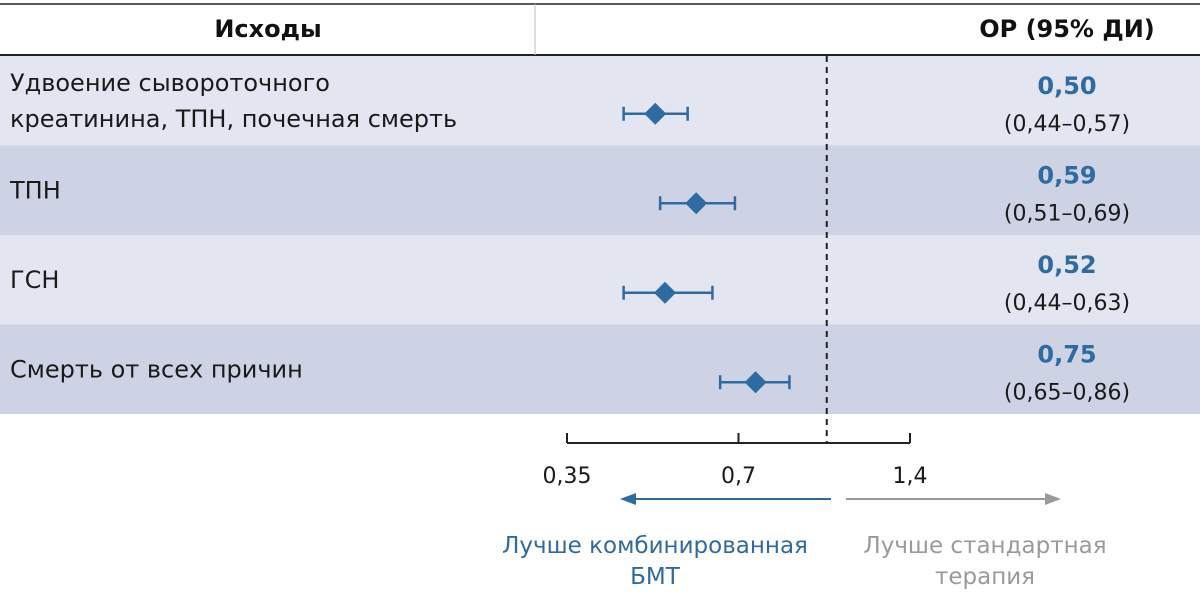  What do you see at coordinates (1066, 265) in the screenshot?
I see `estimate-value: 0,52` at bounding box center [1066, 265].